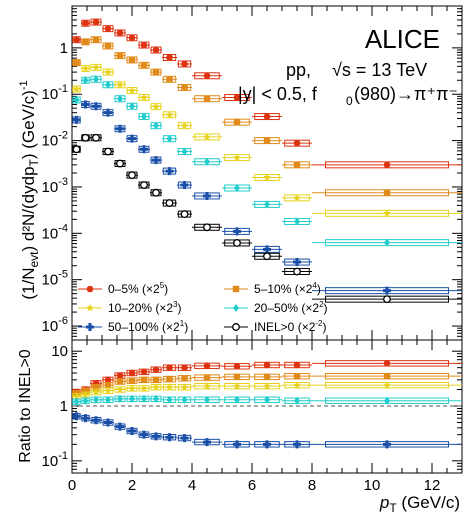 The image size is (476, 528). I want to click on legend-entry: INEL>0 (×2-2), so click(275, 326).